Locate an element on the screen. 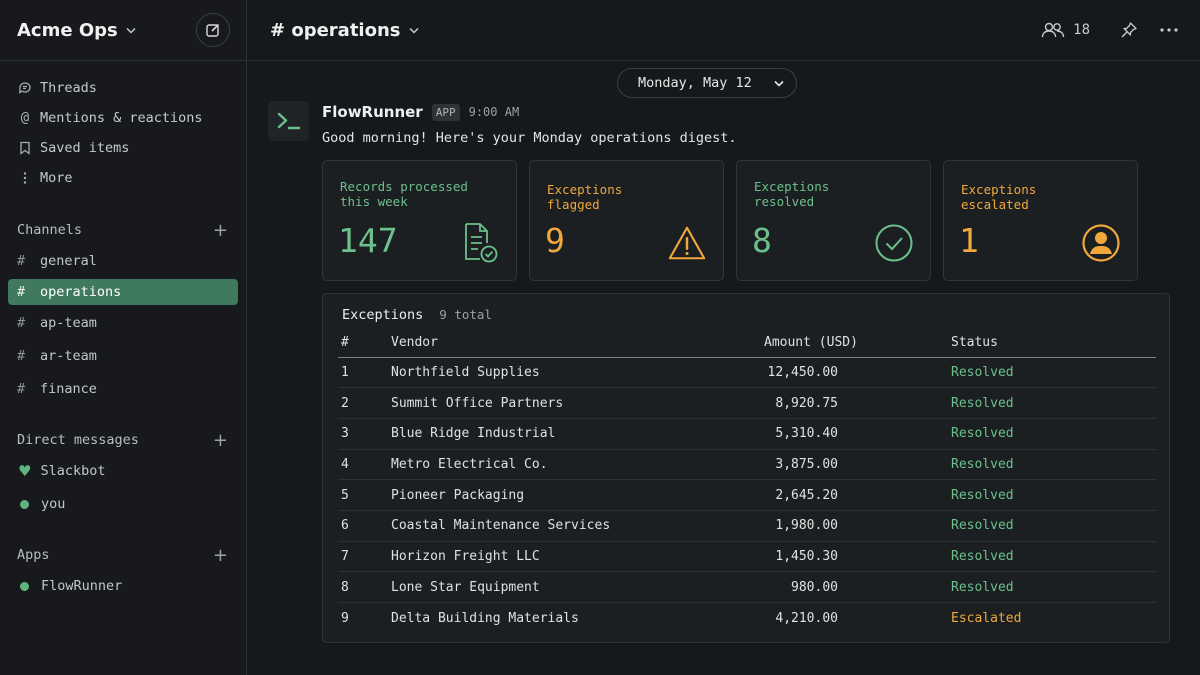 The width and height of the screenshot is (1200, 675). apps-section-header: Apps + is located at coordinates (123, 555).